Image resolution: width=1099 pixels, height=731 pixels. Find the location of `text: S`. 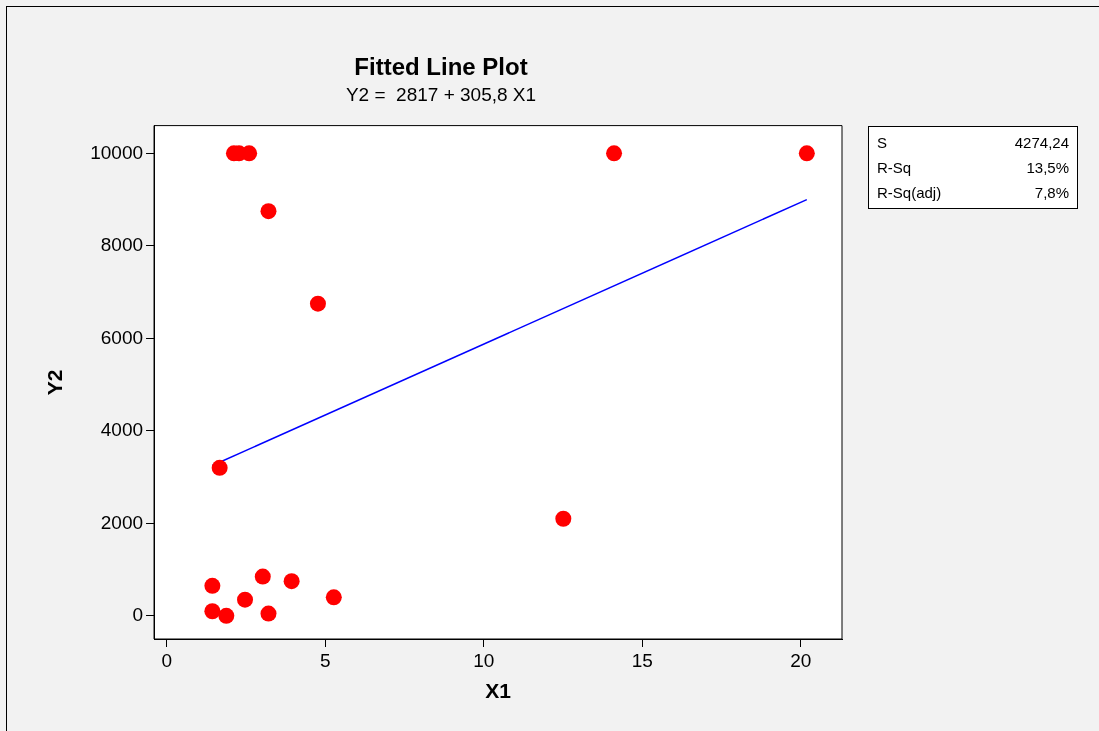

text: S is located at coordinates (882, 143).